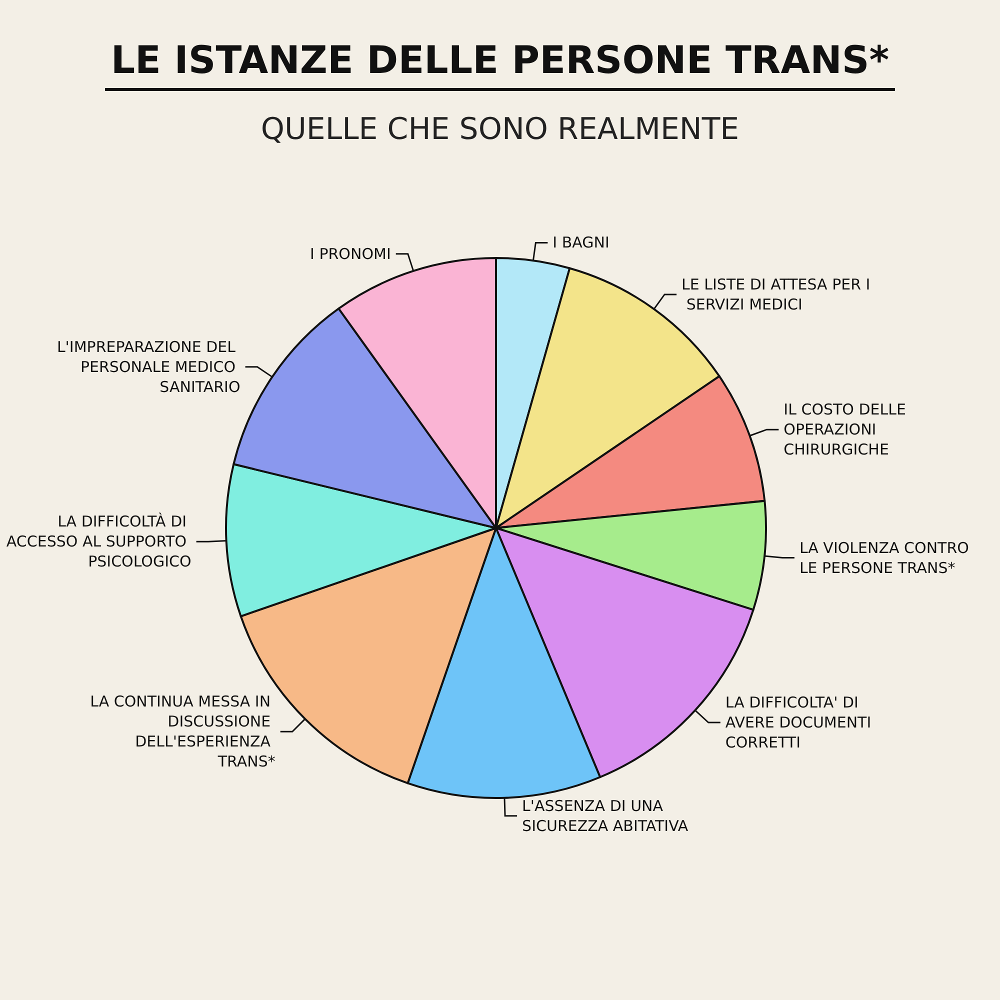 Image resolution: width=1000 pixels, height=1000 pixels. What do you see at coordinates (581, 243) in the screenshot?
I see `slice-label: I BAGNI` at bounding box center [581, 243].